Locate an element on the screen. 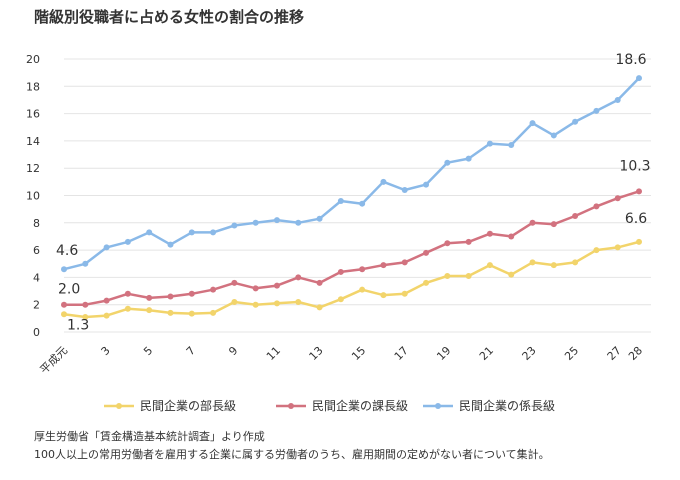 This screenshot has height=480, width=680. x-tick-label: 9 is located at coordinates (233, 351).